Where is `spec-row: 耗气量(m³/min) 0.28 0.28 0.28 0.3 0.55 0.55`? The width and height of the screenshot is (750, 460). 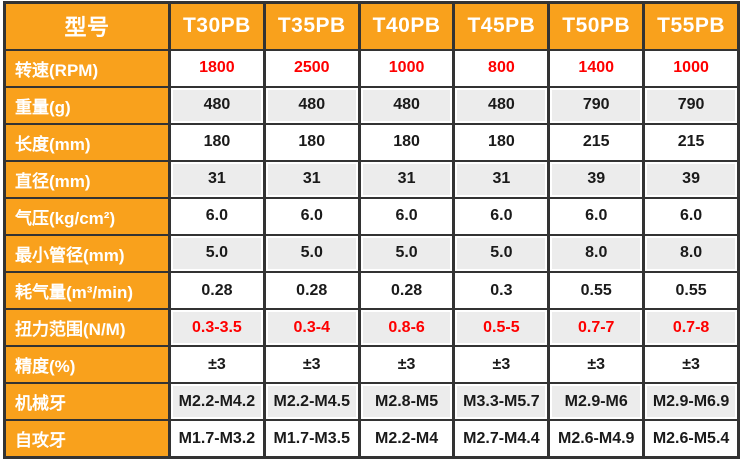
spec-row: 耗气量(m³/min) 0.28 0.28 0.28 0.3 0.55 0.55 is located at coordinates (371, 290).